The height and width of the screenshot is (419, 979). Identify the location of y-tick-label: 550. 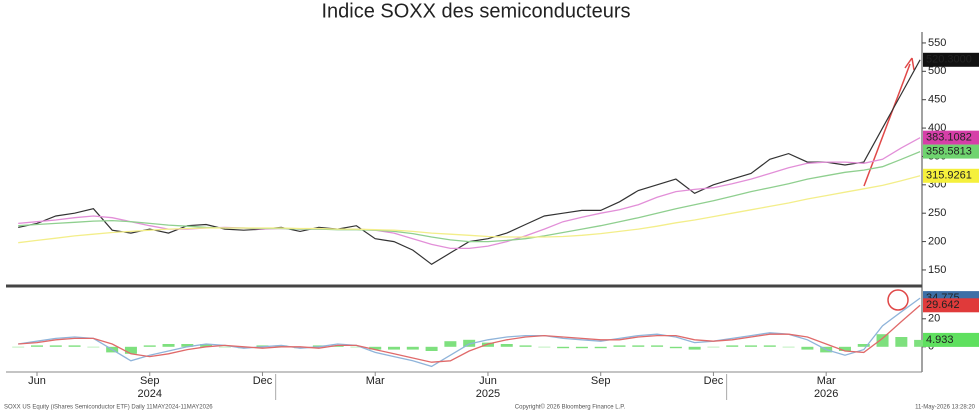
(937, 43).